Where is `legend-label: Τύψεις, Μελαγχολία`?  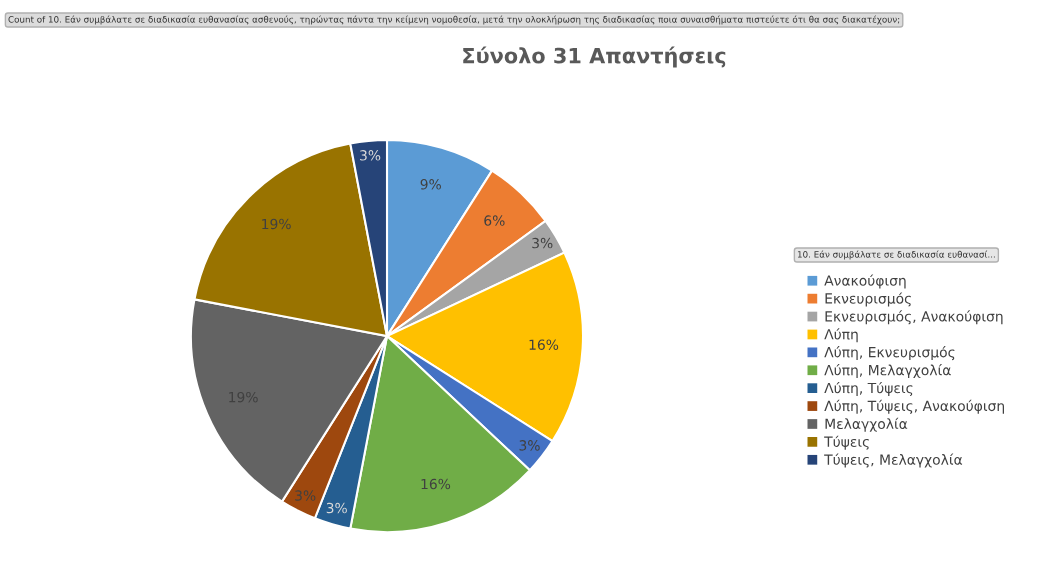
legend-label: Τύψεις, Μελαγχολία is located at coordinates (893, 460).